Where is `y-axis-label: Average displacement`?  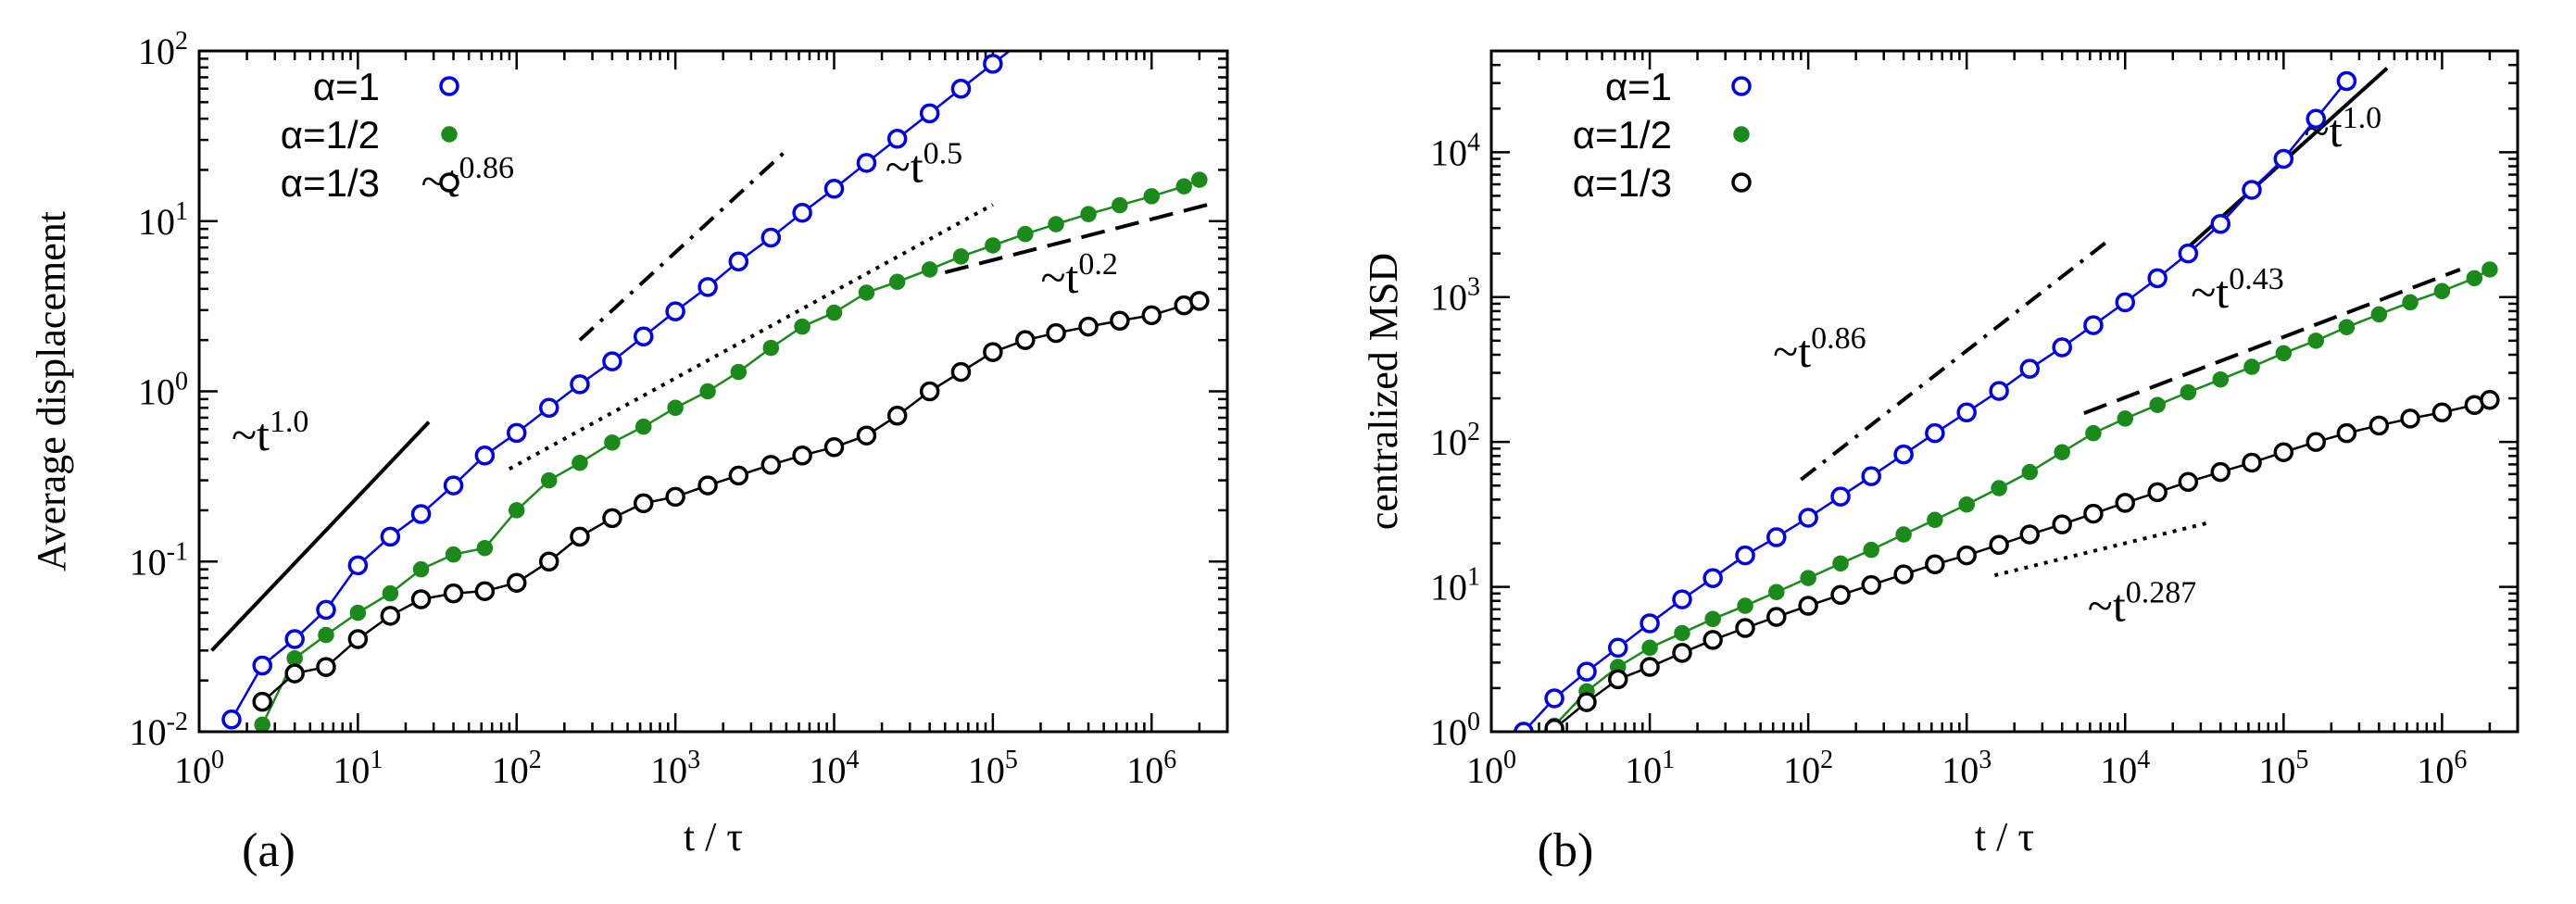
y-axis-label: Average displacement is located at coordinates (51, 391).